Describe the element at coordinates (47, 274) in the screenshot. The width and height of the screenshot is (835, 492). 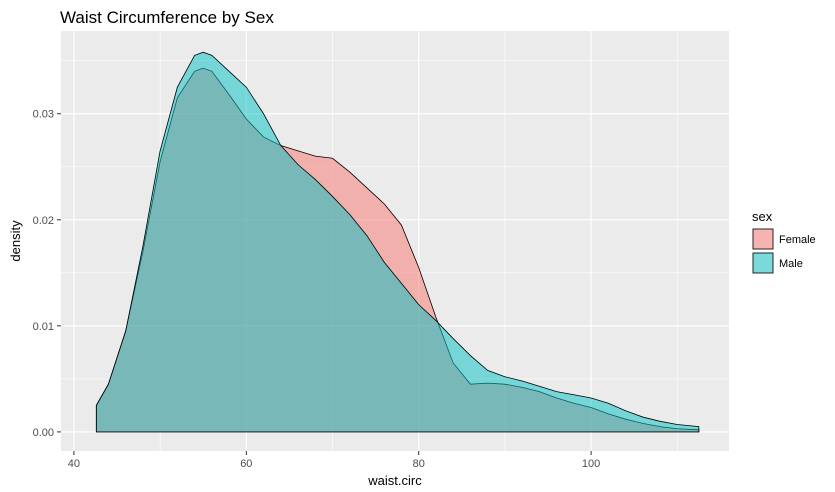
I see `y-axis: 0.00 0.01 0.02 0.03` at that location.